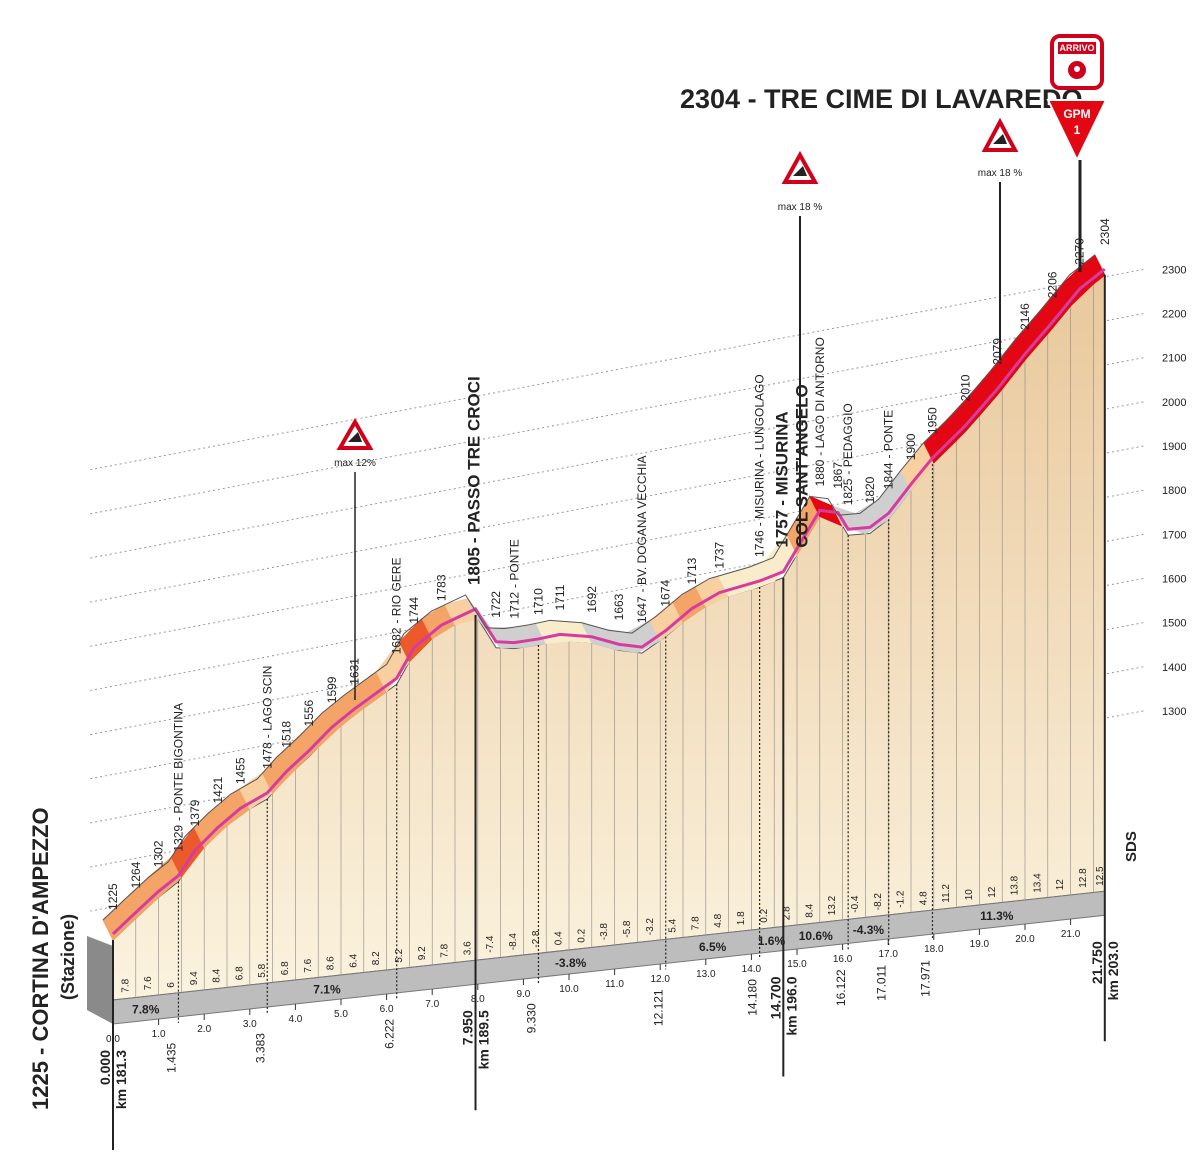 The height and width of the screenshot is (1158, 1200). I want to click on altitude: 1379, so click(195, 812).